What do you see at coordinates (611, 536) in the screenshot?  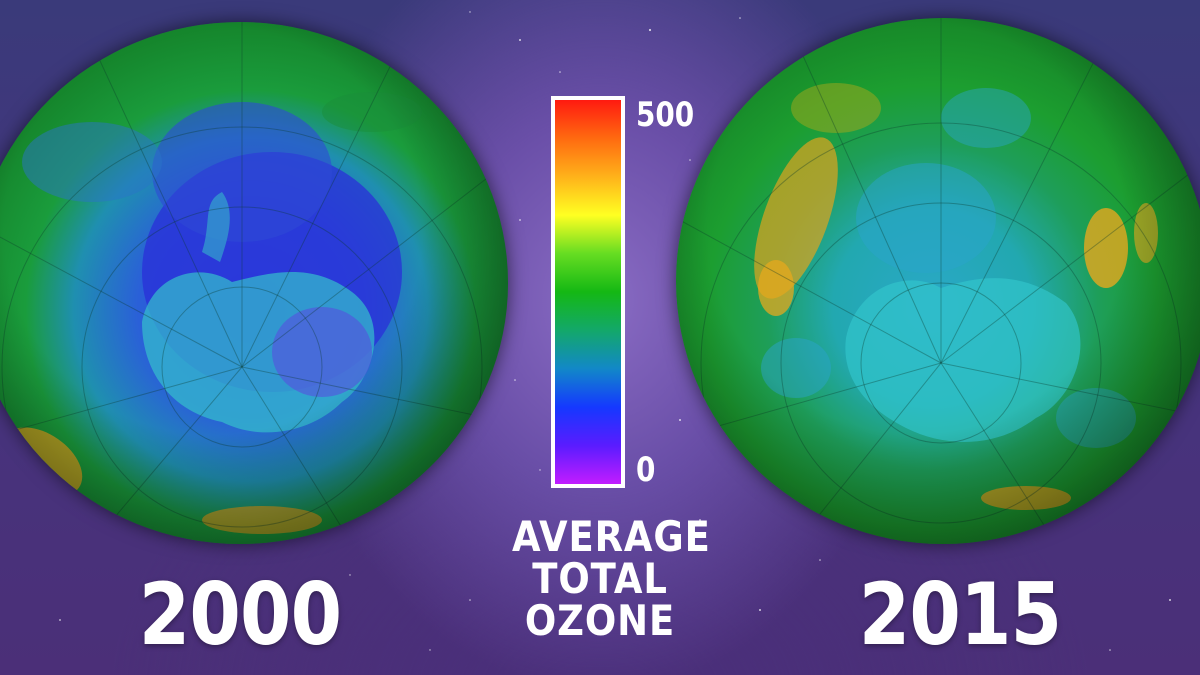 I see `legend-title-line-1: AVERAGE` at bounding box center [611, 536].